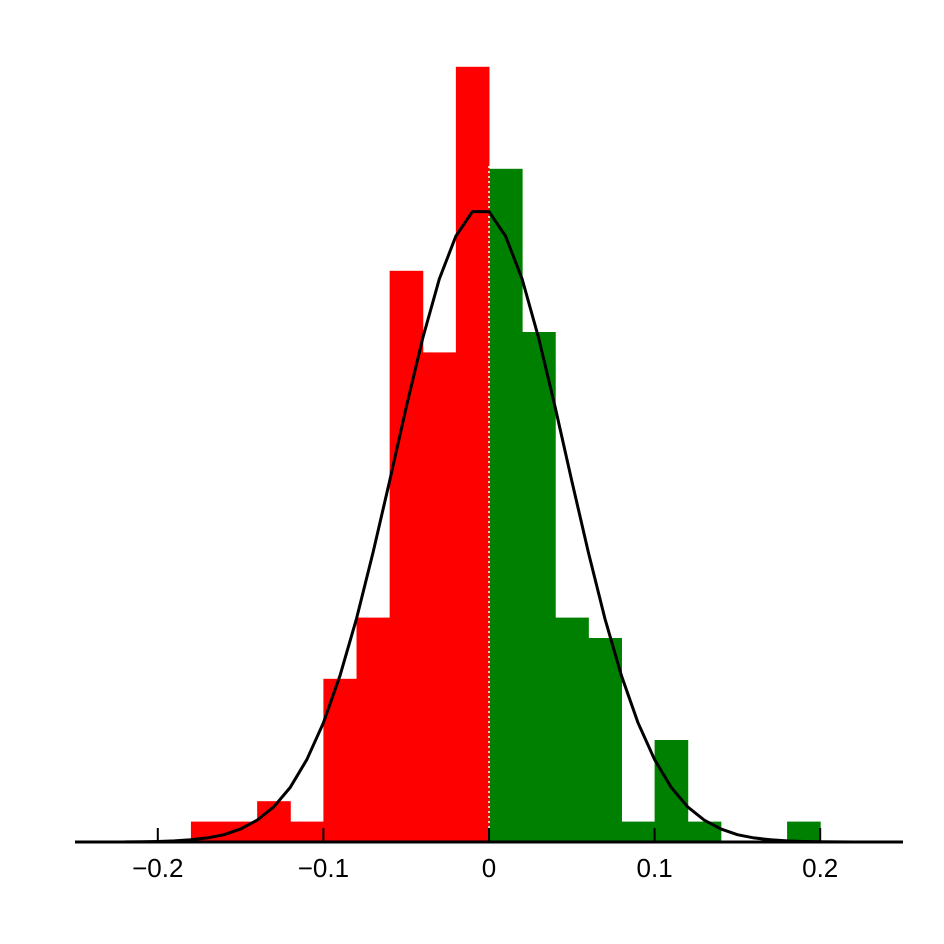 This screenshot has width=944, height=944. I want to click on x-tick-label: 0, so click(489, 868).